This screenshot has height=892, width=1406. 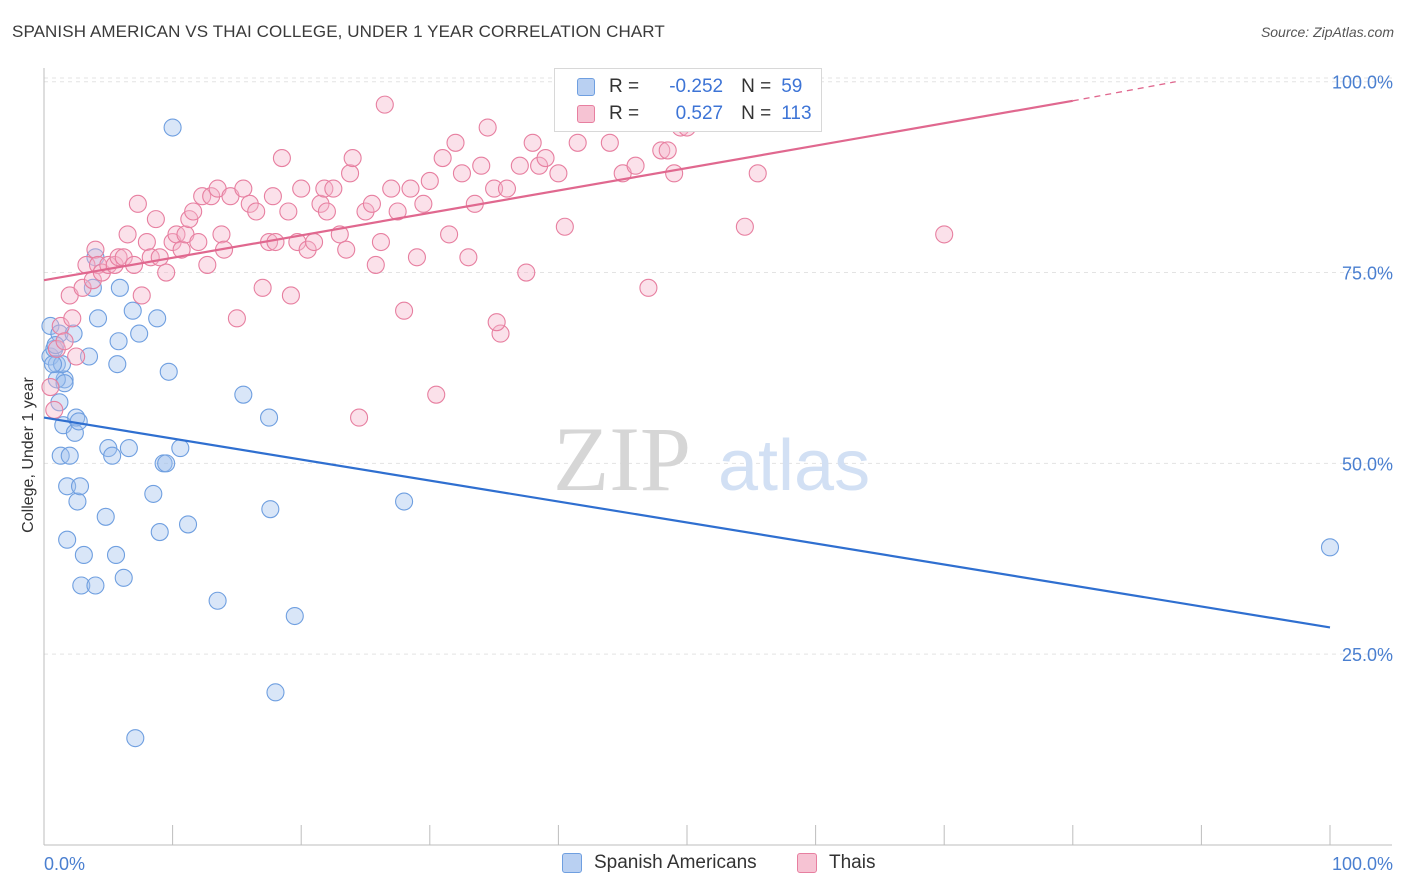 What do you see at coordinates (1362, 83) in the screenshot?
I see `y-tick-label: 100.0%` at bounding box center [1362, 83].